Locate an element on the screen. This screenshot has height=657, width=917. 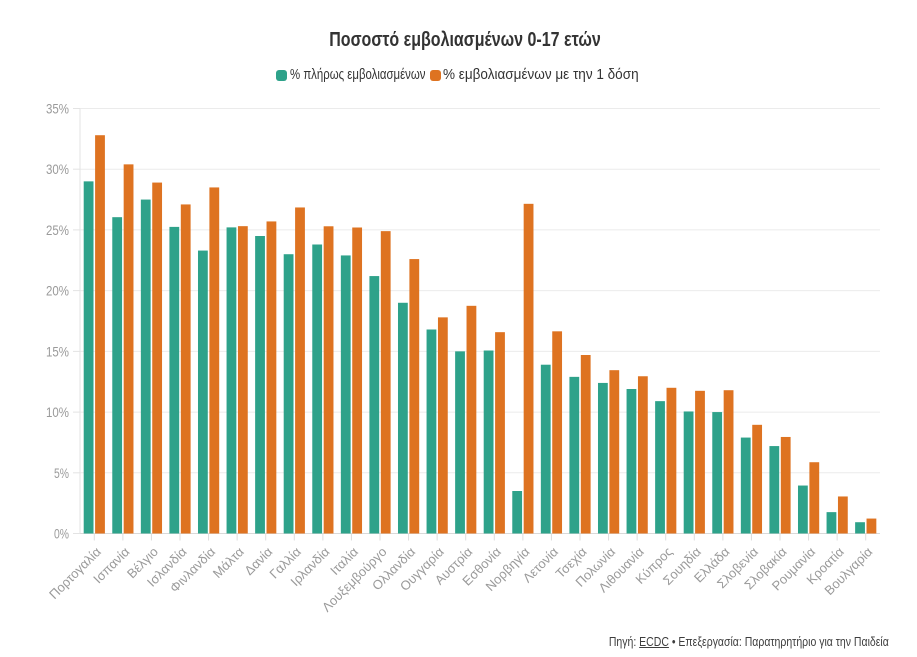
svg-text: 35% is located at coordinates (57, 109).